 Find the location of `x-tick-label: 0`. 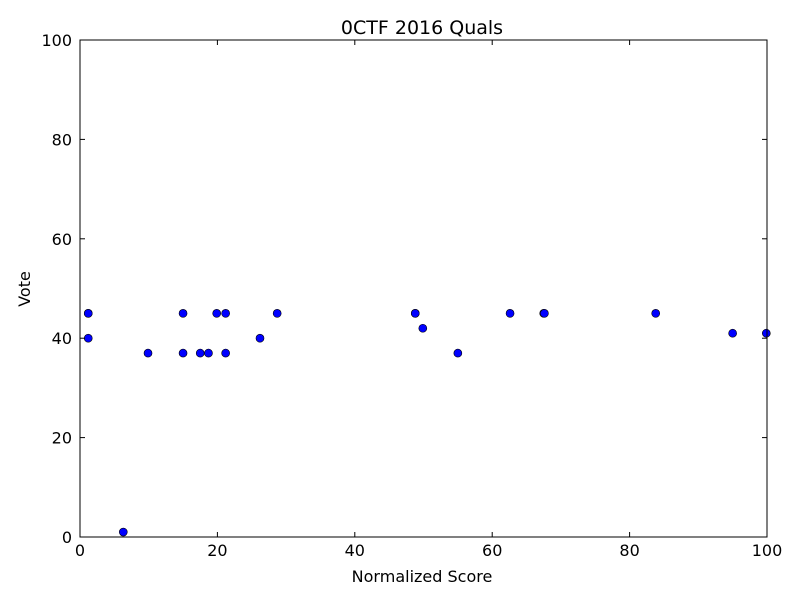

x-tick-label: 0 is located at coordinates (80, 550).